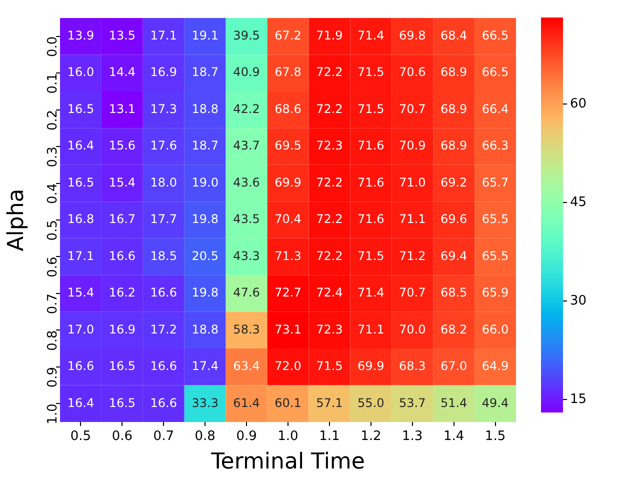 Image resolution: width=640 pixels, height=480 pixels. What do you see at coordinates (412, 403) in the screenshot?
I see `data-label: 53.7` at bounding box center [412, 403].